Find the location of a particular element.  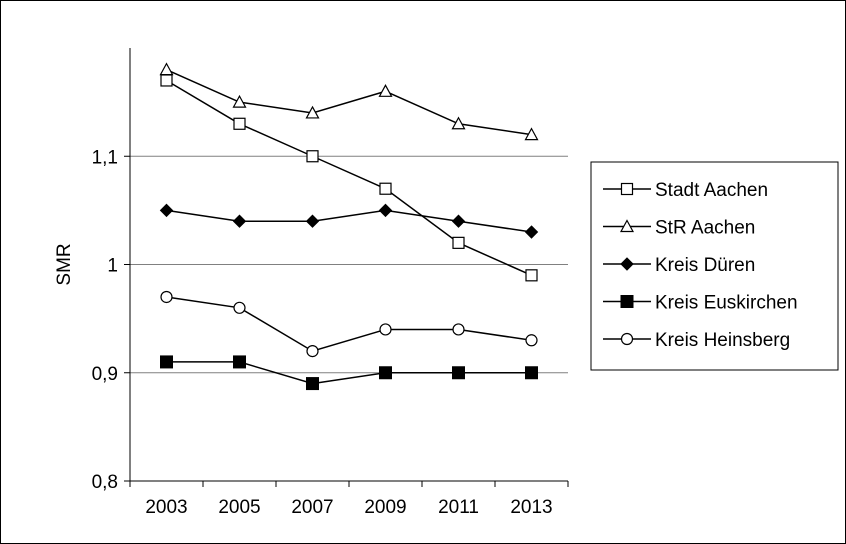

x-tick-label: 2007 is located at coordinates (312, 507).